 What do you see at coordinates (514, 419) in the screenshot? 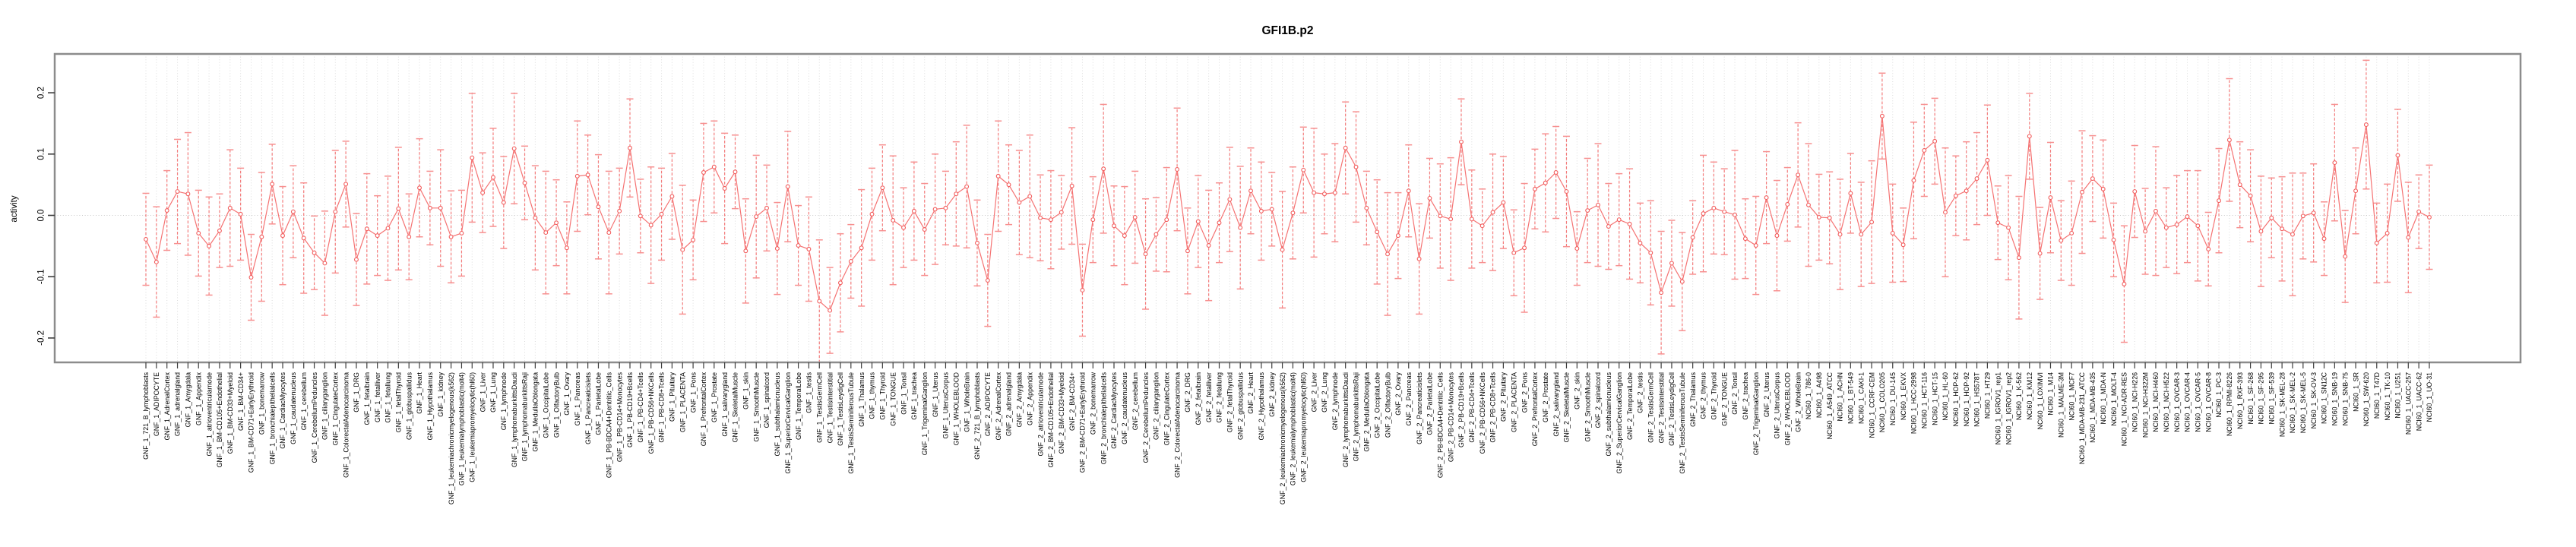
I see `x-tick-label: GNF_1_lymphomaburkittsDaudi` at bounding box center [514, 419].